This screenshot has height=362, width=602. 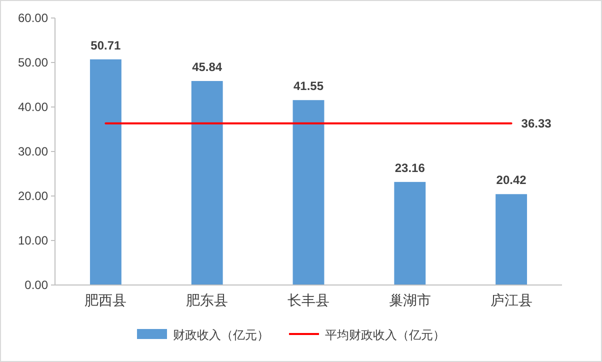 What do you see at coordinates (207, 67) in the screenshot?
I see `data-label: 45.84` at bounding box center [207, 67].